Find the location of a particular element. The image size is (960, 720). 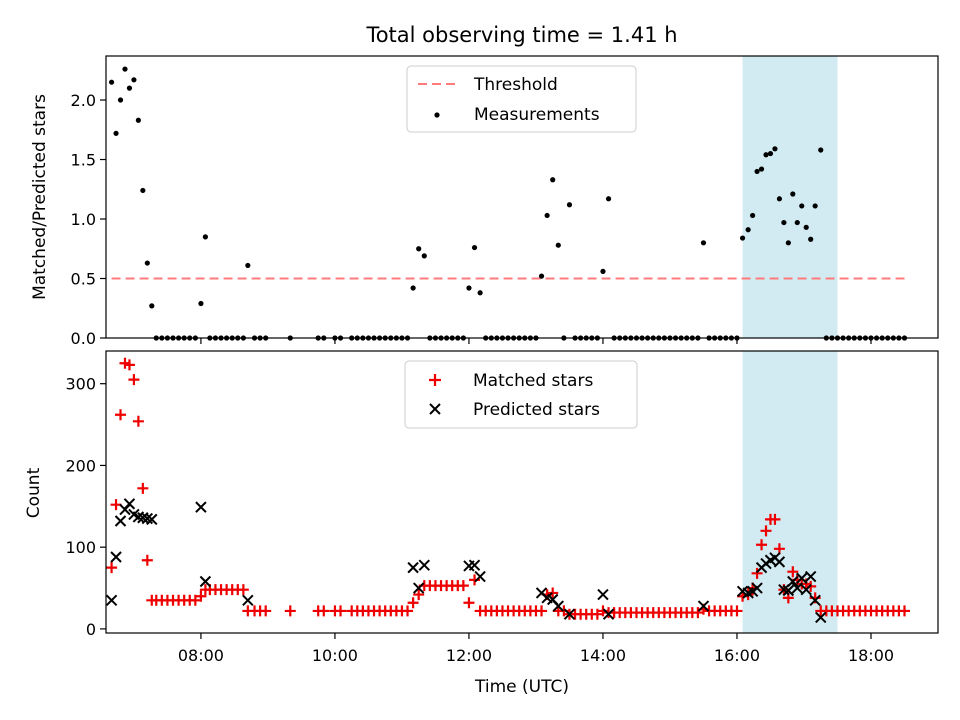

y-tick-label: 0.0 is located at coordinates (83, 338).